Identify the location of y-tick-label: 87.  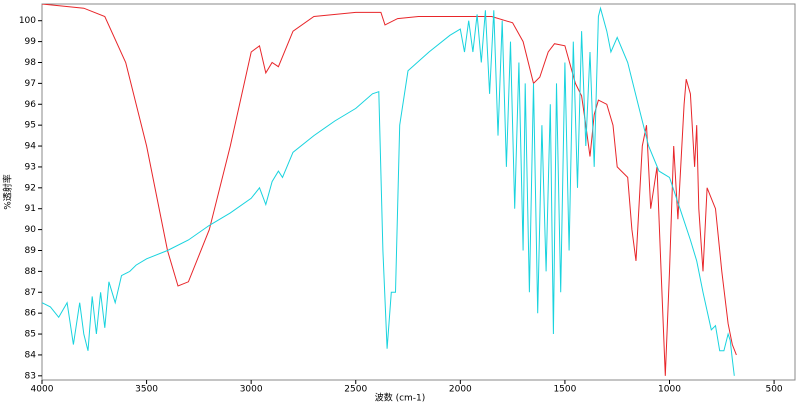
(30, 293).